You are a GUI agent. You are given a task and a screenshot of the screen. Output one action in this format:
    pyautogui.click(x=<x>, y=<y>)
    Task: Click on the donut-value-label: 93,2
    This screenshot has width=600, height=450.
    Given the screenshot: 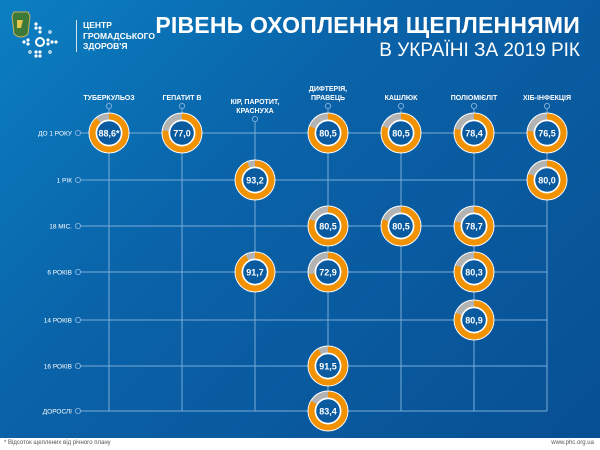 What is the action you would take?
    pyautogui.click(x=255, y=180)
    